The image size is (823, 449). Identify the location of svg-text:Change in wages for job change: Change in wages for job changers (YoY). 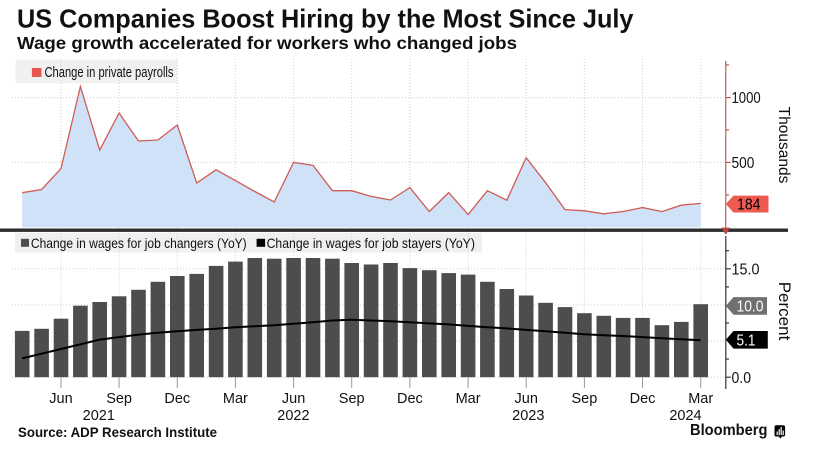
(139, 243).